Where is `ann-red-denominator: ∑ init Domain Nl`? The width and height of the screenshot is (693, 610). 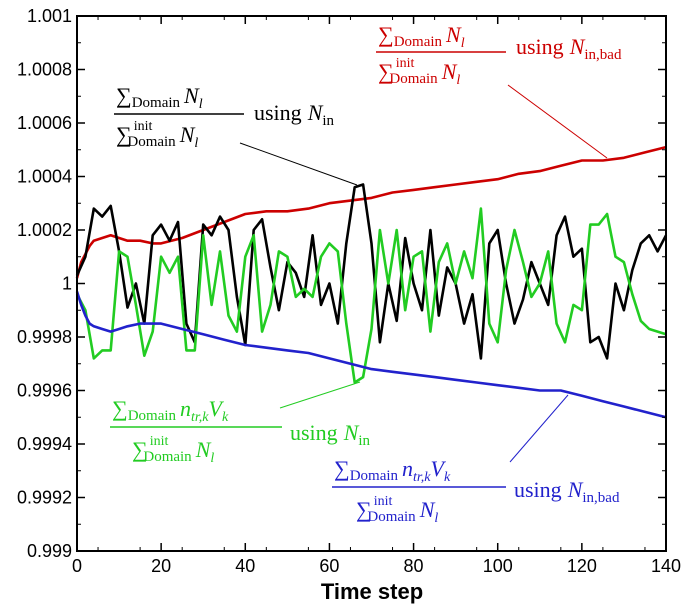
ann-red-denominator: ∑ init Domain Nl is located at coordinates (419, 72).